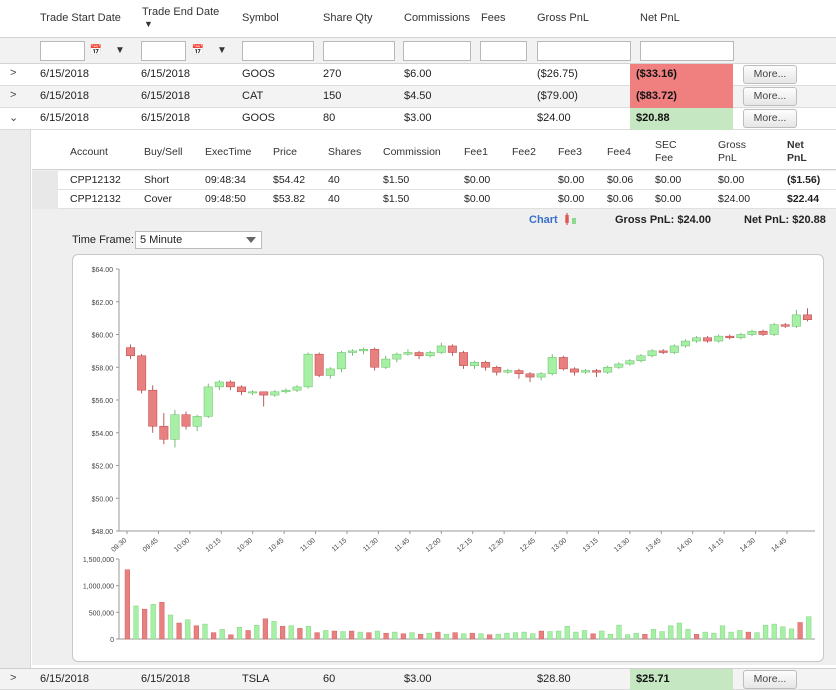  I want to click on fees-filter-input, so click(503, 51).